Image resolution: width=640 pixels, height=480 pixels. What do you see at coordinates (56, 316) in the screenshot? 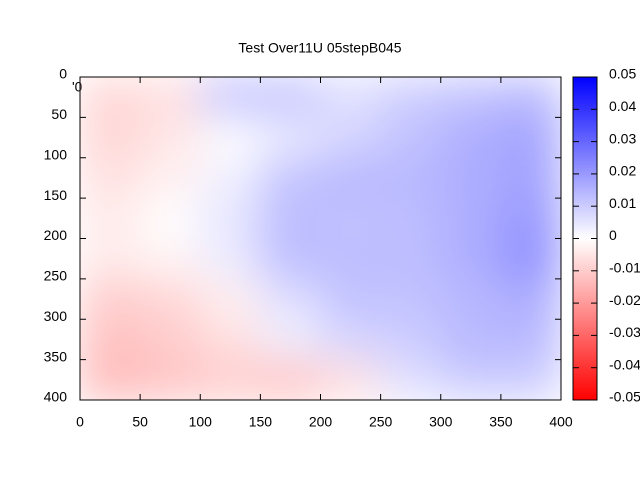
I see `y-tick-label: 300` at bounding box center [56, 316].